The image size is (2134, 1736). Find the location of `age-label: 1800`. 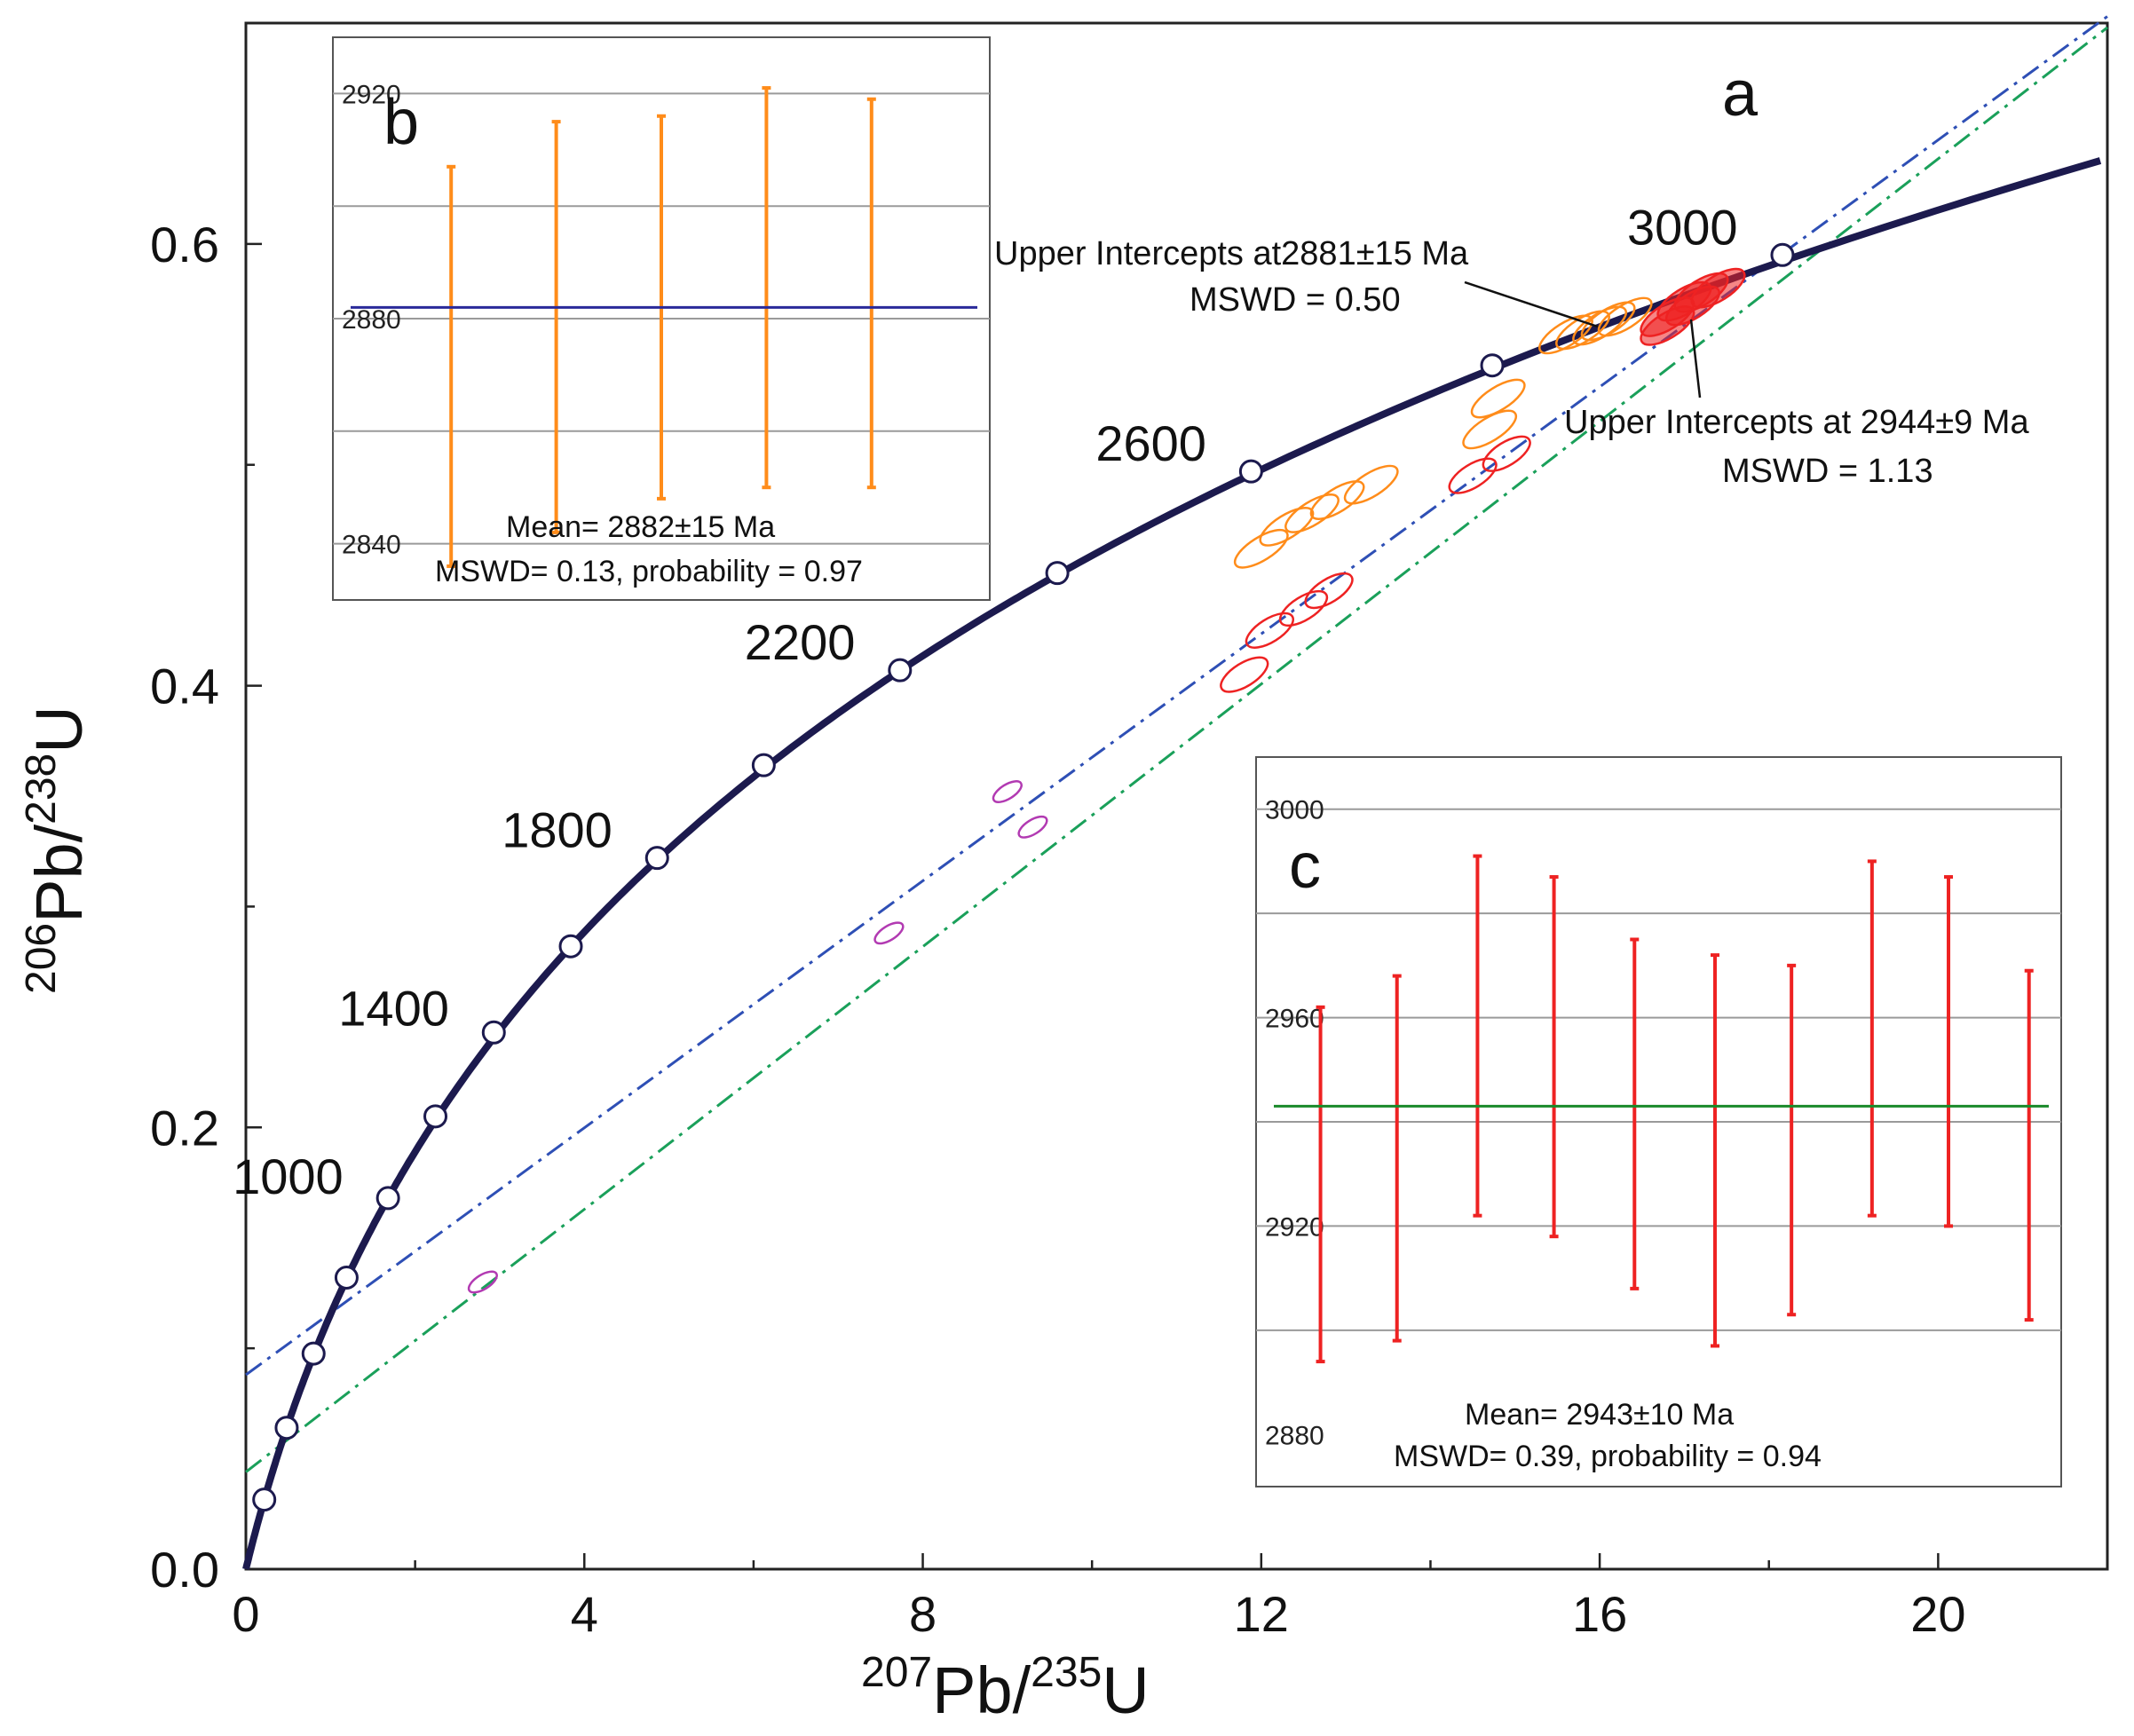

age-label: 1800 is located at coordinates (557, 830).